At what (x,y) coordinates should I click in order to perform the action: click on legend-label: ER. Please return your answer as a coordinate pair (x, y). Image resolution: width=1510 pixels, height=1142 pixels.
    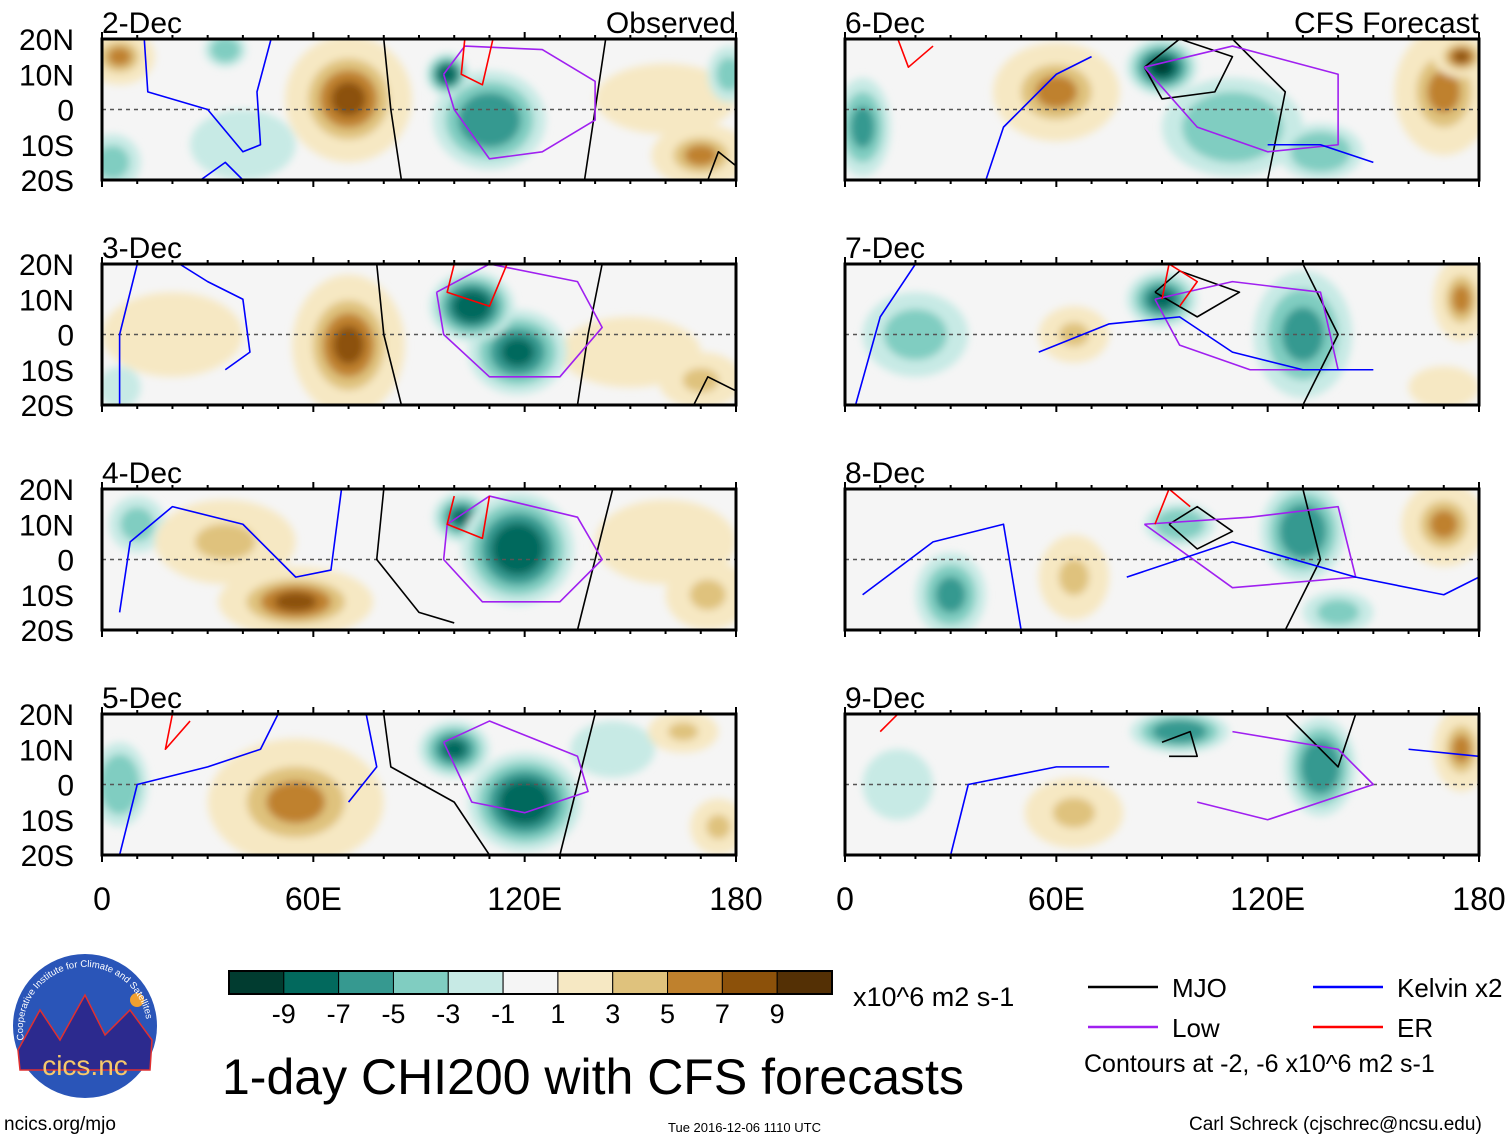
    Looking at the image, I should click on (1415, 1028).